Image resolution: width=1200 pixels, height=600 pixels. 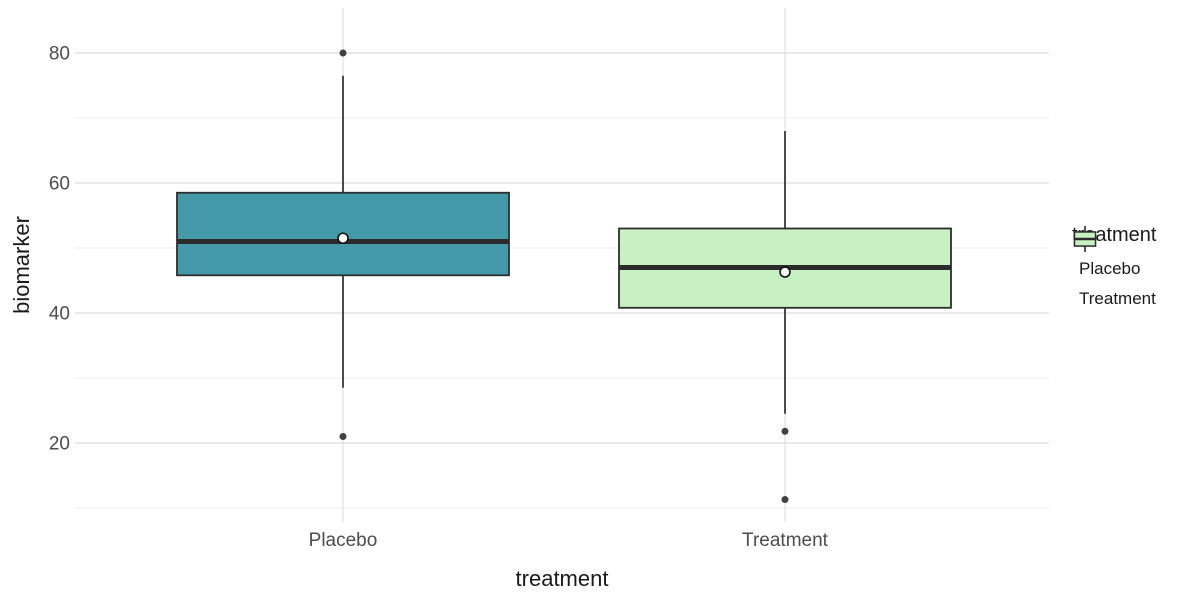 What do you see at coordinates (785, 540) in the screenshot?
I see `x-category-label: Treatment` at bounding box center [785, 540].